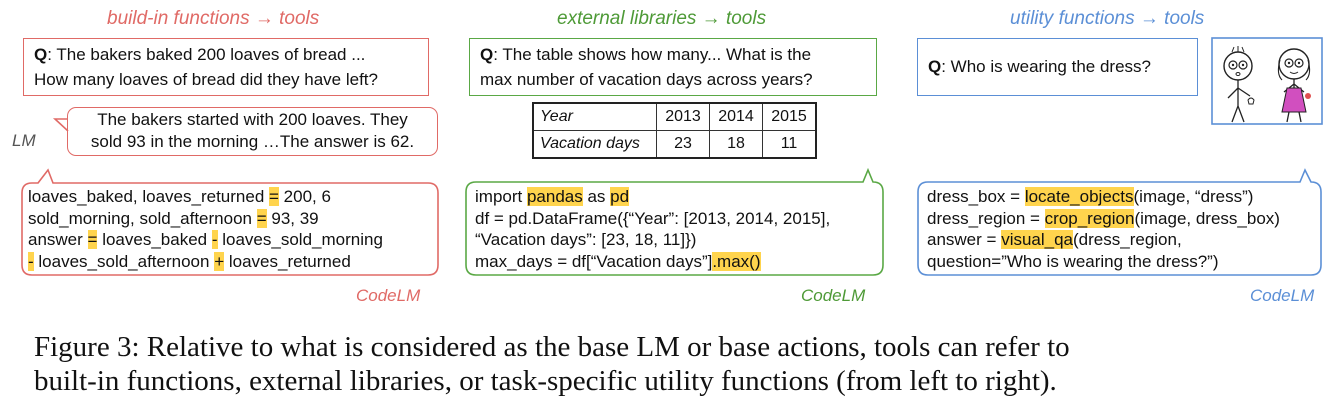  What do you see at coordinates (736, 116) in the screenshot?
I see `table-cell: 2014` at bounding box center [736, 116].